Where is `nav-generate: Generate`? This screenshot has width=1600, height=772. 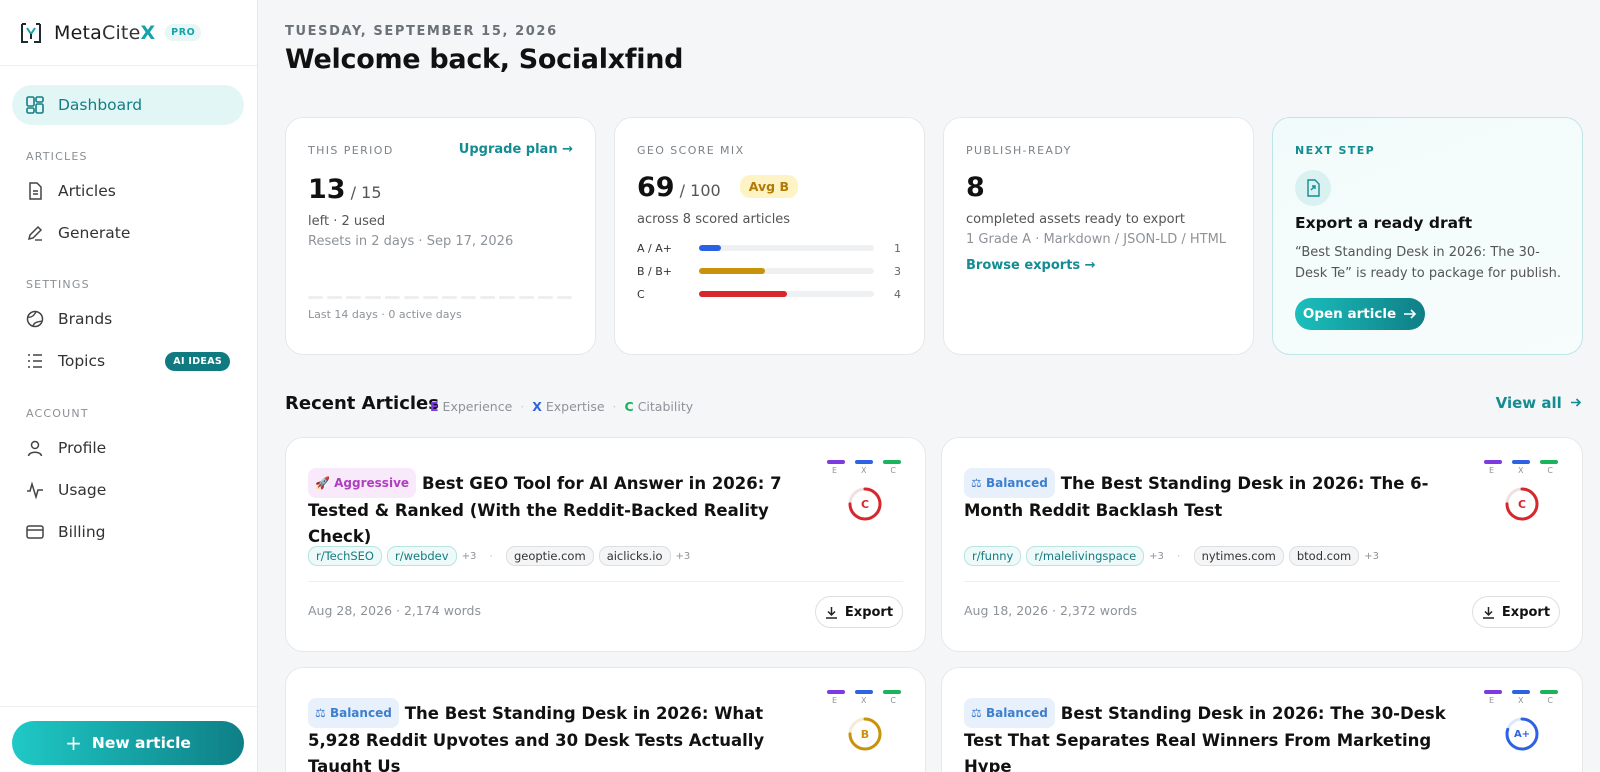 nav-generate: Generate is located at coordinates (128, 233).